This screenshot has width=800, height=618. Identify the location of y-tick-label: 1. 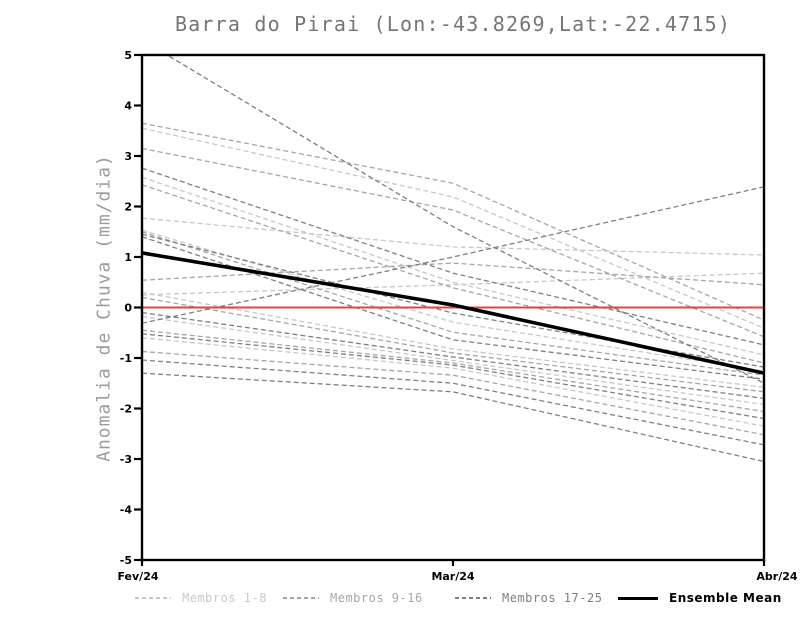
(128, 257).